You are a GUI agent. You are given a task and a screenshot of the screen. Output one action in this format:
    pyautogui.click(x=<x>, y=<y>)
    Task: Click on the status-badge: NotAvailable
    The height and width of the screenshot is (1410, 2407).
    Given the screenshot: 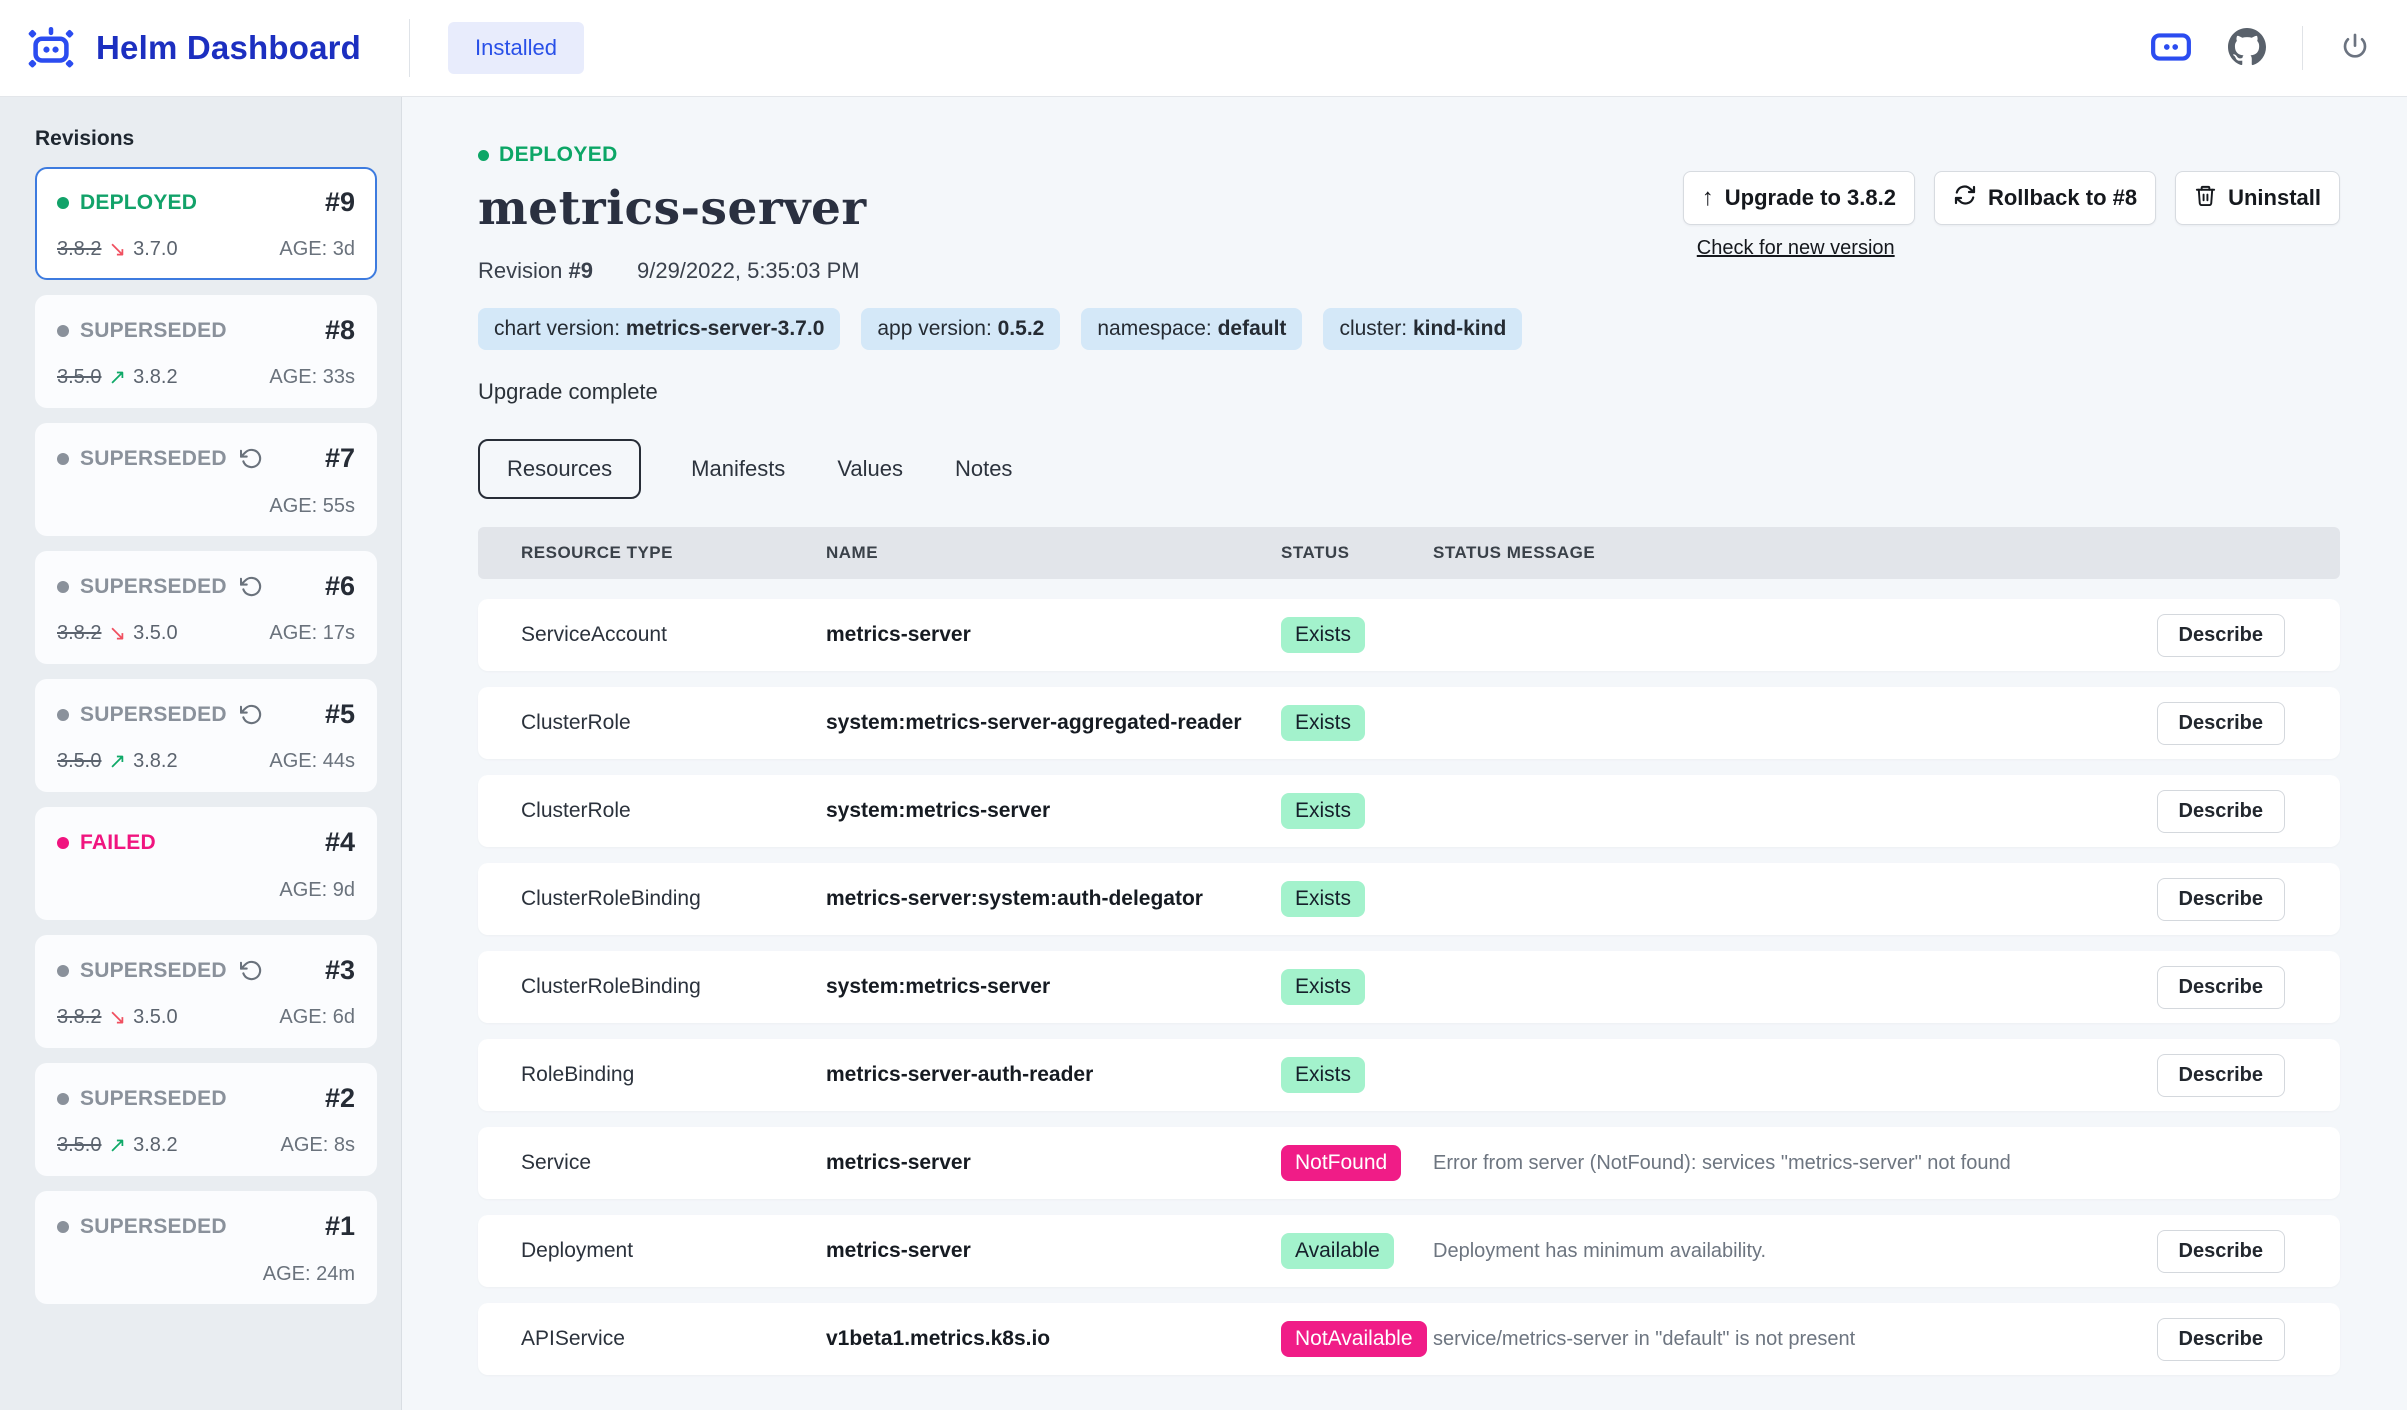 What is the action you would take?
    pyautogui.click(x=1354, y=1339)
    